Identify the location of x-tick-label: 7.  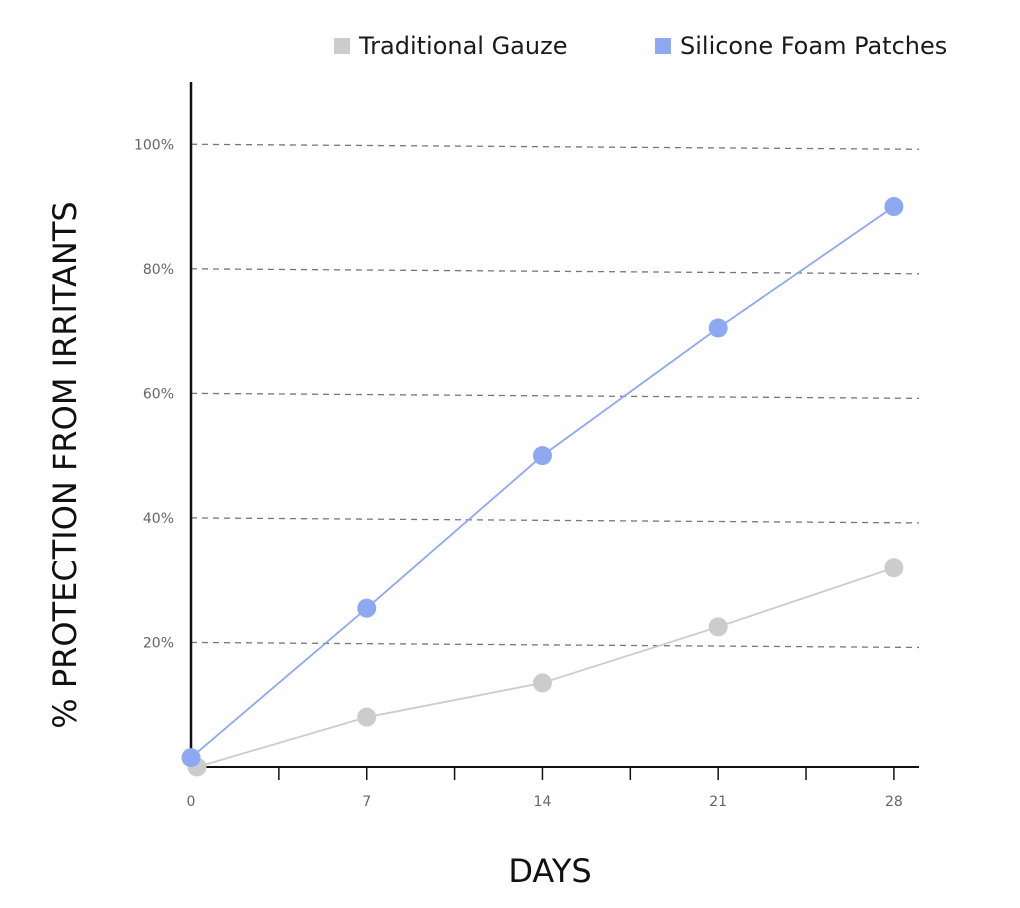
(366, 802).